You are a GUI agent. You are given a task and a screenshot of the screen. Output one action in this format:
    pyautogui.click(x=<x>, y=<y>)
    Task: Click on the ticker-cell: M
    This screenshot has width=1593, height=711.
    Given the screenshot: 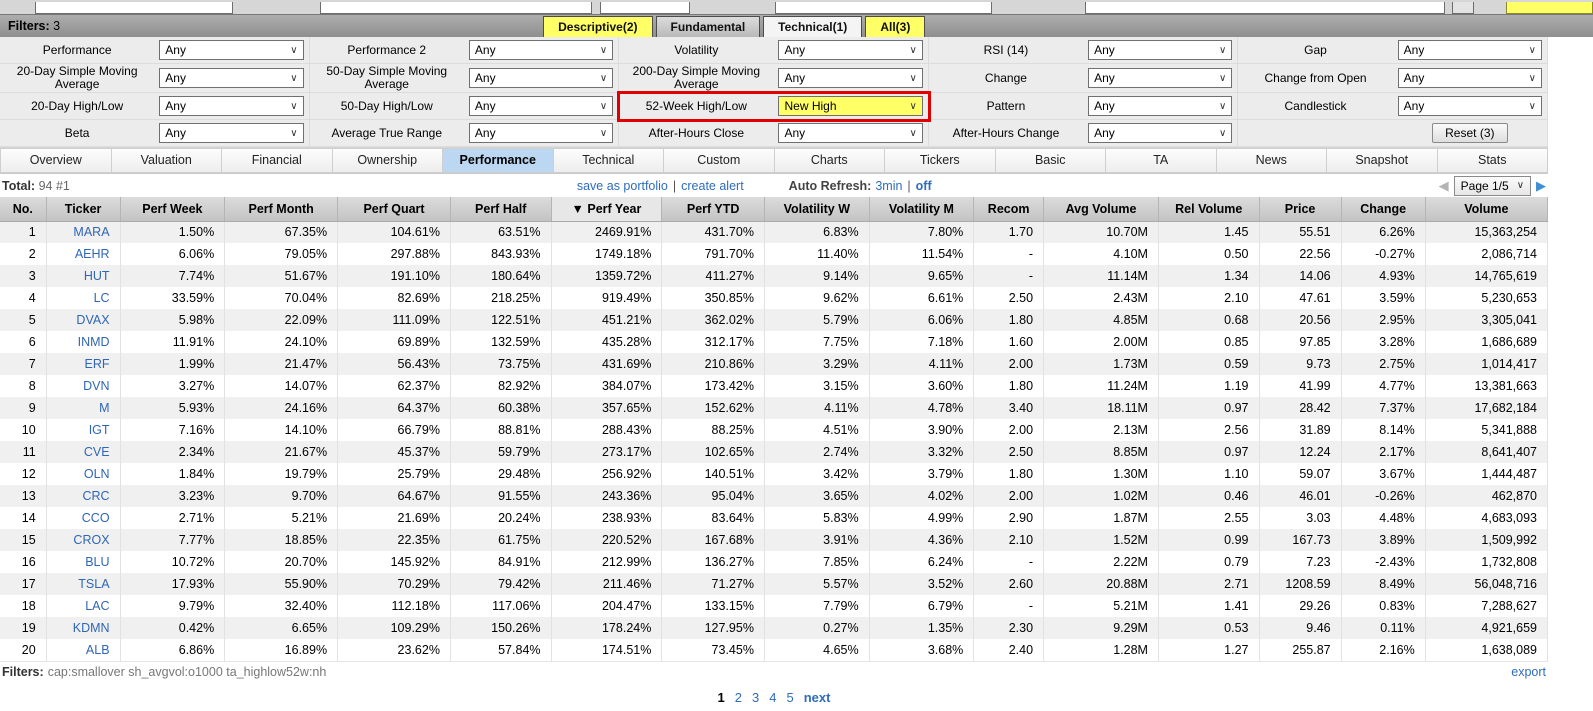 What is the action you would take?
    pyautogui.click(x=83, y=408)
    